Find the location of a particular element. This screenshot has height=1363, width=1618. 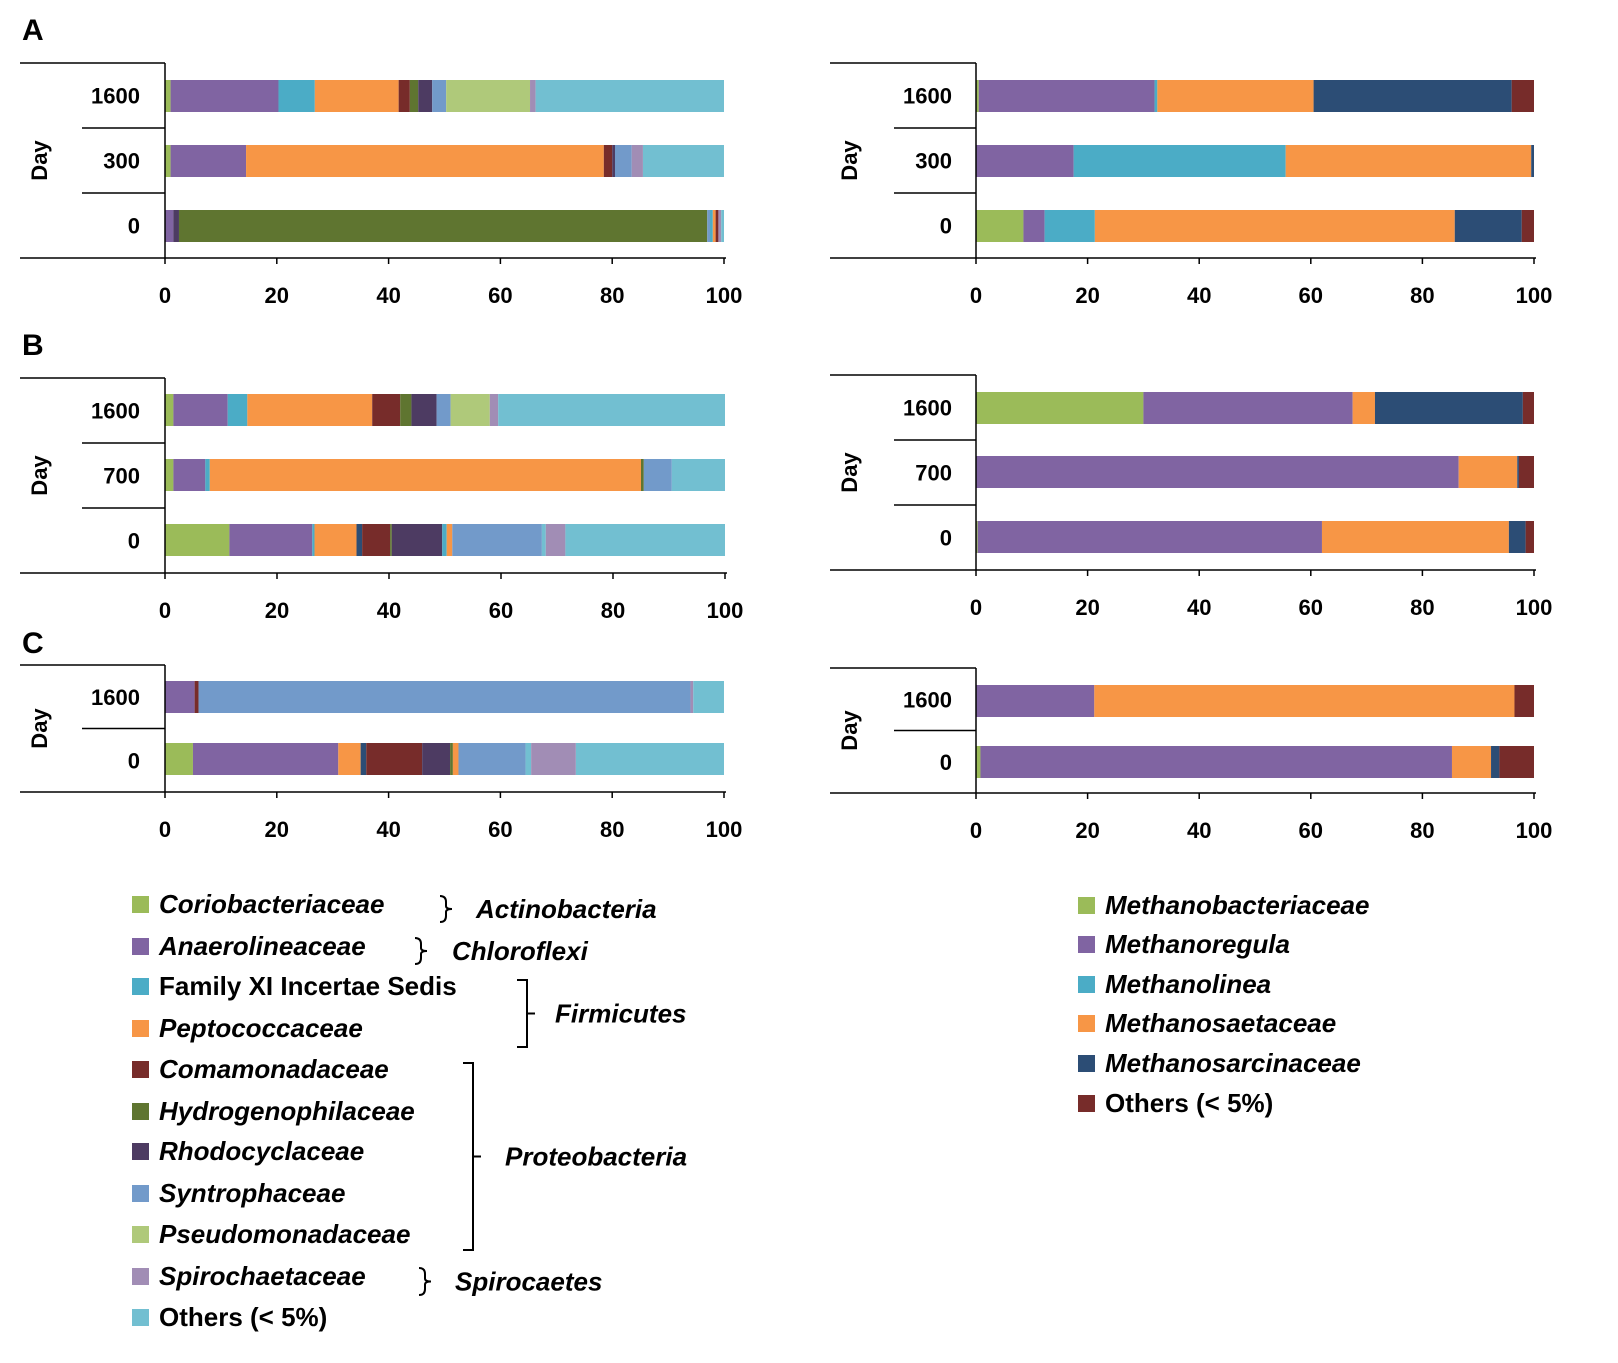

legend-group-label: Actinobacteria is located at coordinates (566, 909).